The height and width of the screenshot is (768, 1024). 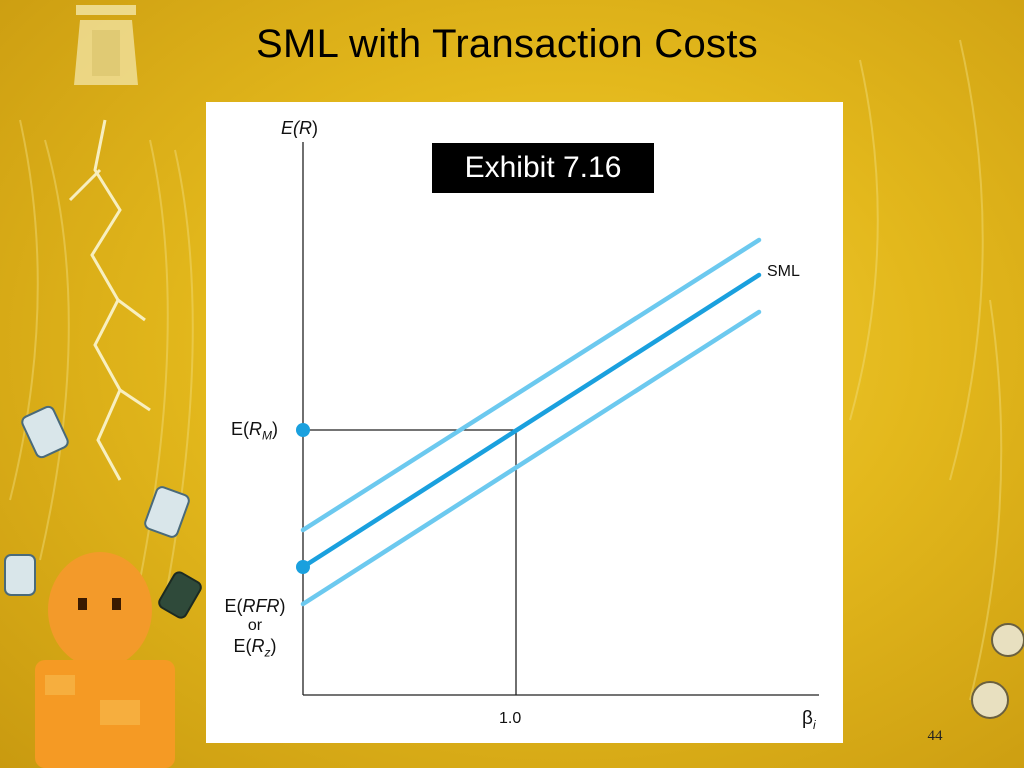 I want to click on market-label-suffix: ), so click(x=275, y=429).